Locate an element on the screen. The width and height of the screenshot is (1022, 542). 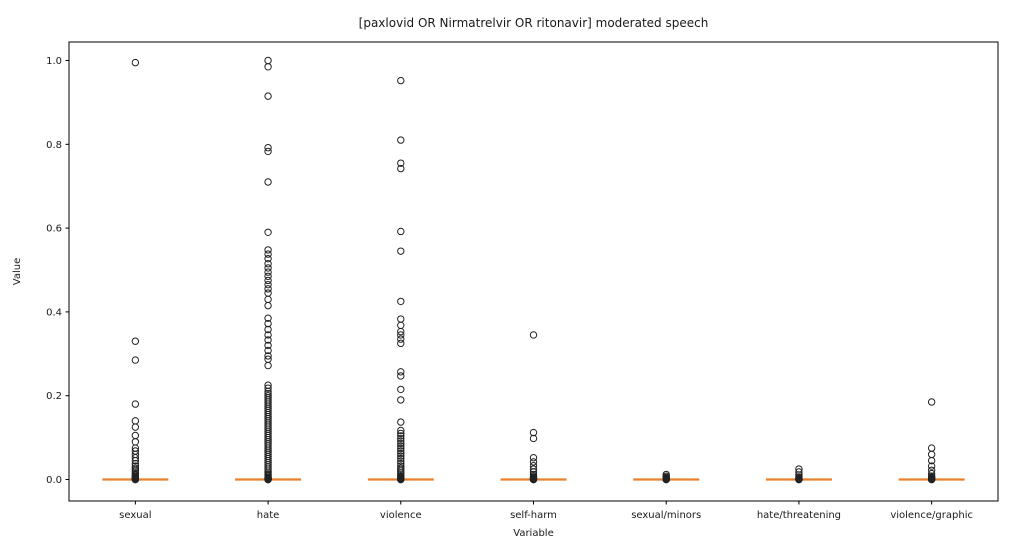
x-tick-label: violence/graphic is located at coordinates (931, 515).